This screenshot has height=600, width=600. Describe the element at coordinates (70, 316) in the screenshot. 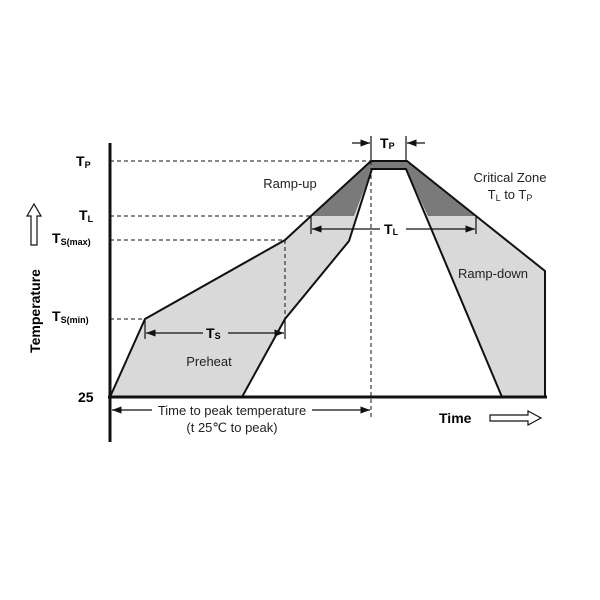

I see `label-ts-min: TS(min)` at that location.